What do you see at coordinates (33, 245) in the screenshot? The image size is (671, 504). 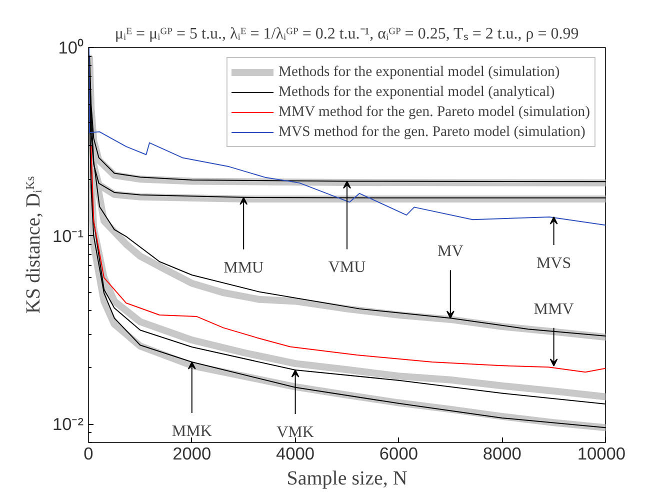 I see `y-axis-title: KS distance, Dᵢᴷˢ` at bounding box center [33, 245].